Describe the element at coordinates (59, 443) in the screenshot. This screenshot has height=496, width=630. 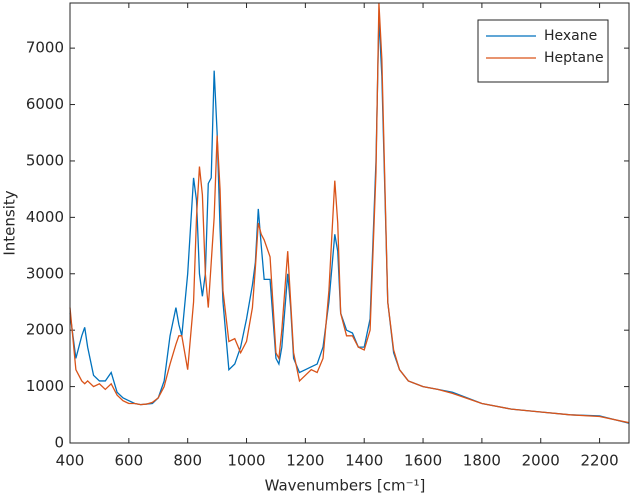
I see `y-tick-label: 0` at that location.